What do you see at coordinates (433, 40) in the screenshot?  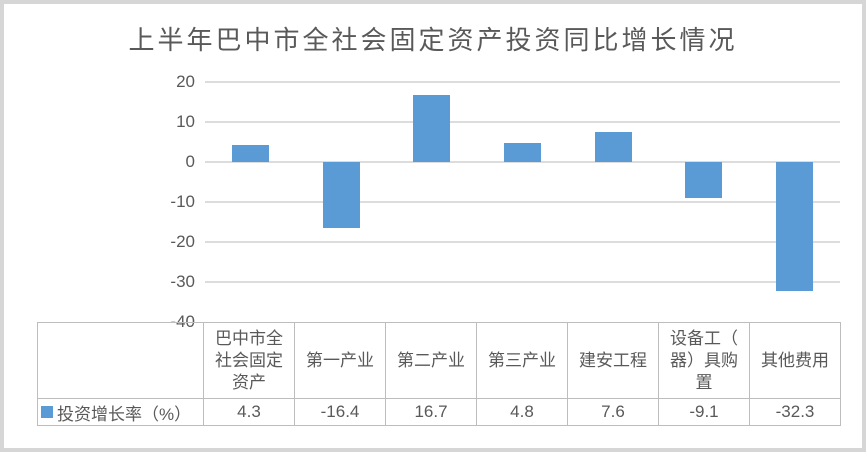 I see `chart-title: 上半年巴中市全社会固定资产投资同比增长情况` at bounding box center [433, 40].